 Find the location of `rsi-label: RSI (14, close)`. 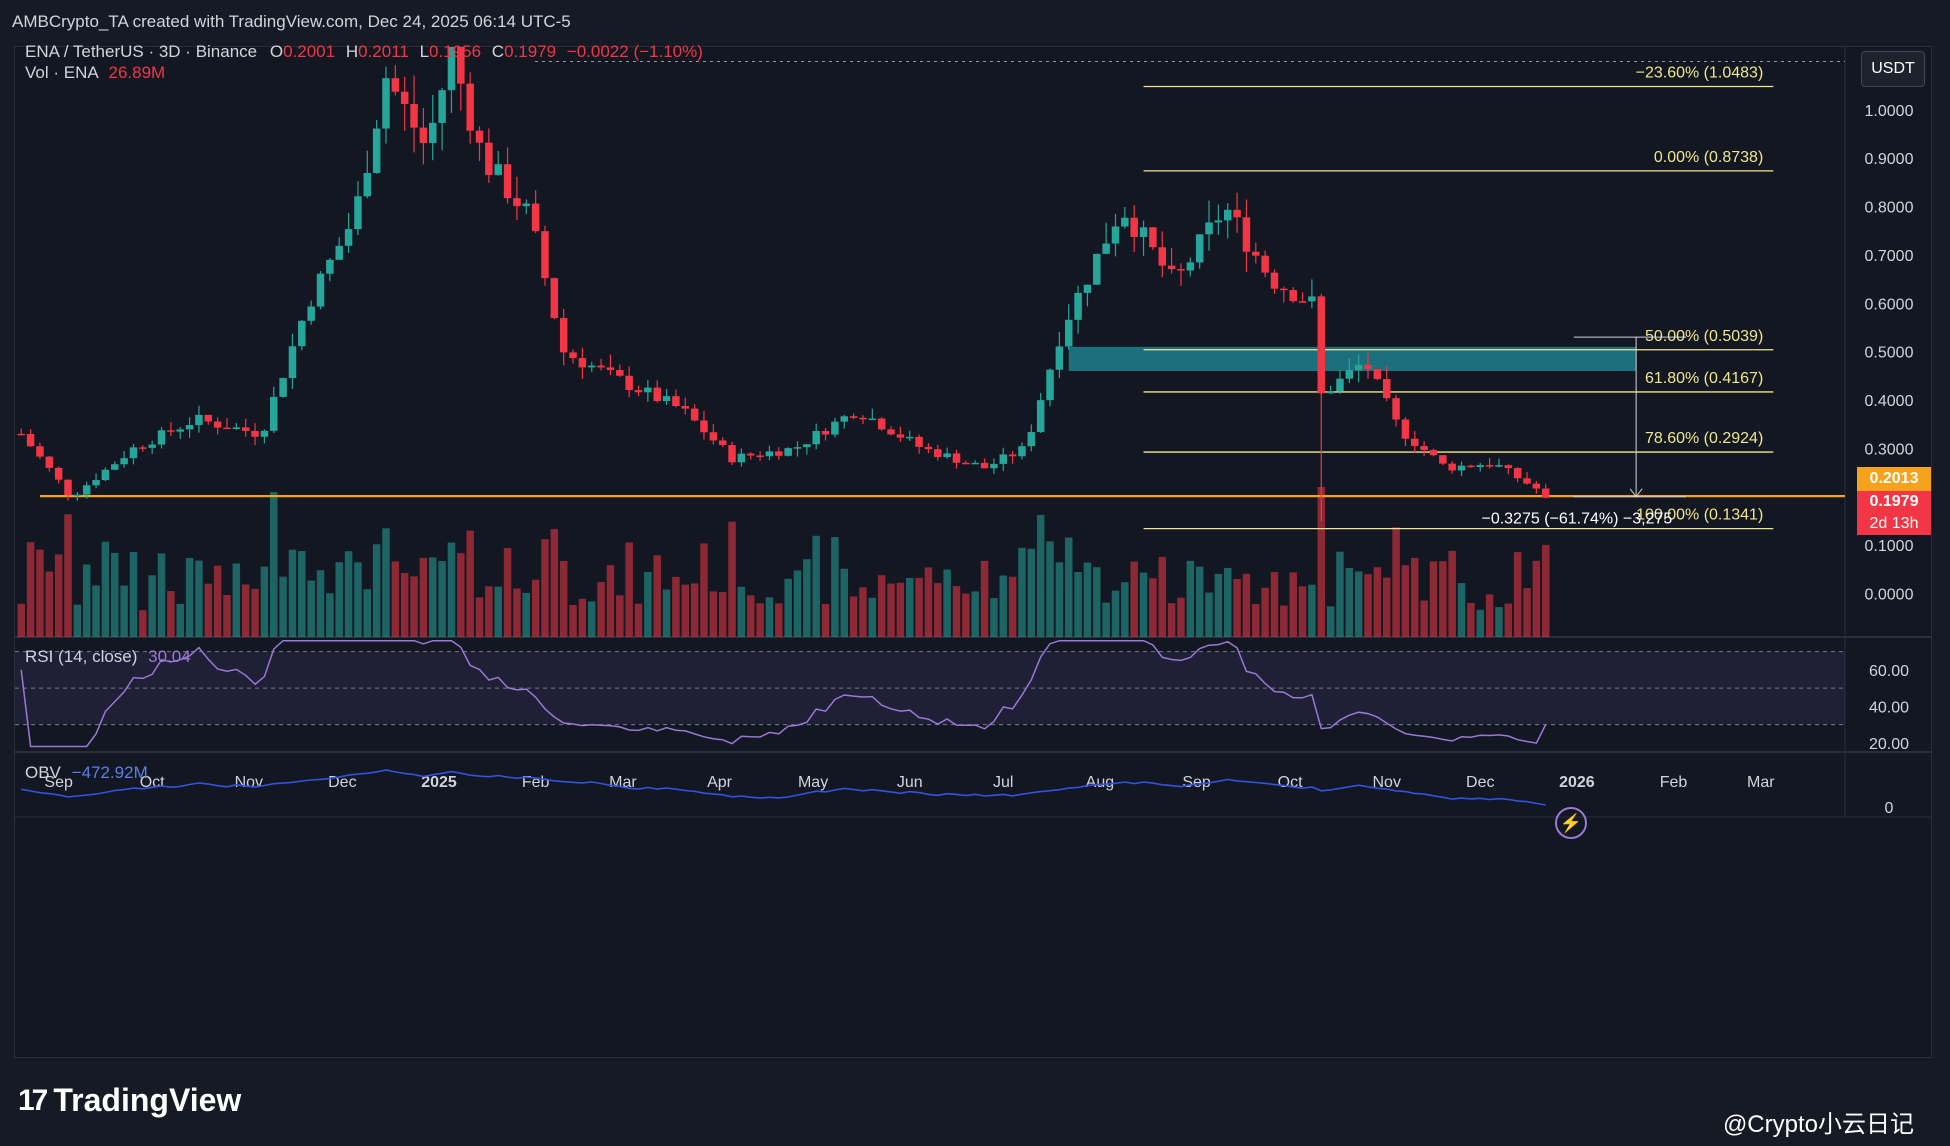

rsi-label: RSI (14, close) is located at coordinates (81, 656).